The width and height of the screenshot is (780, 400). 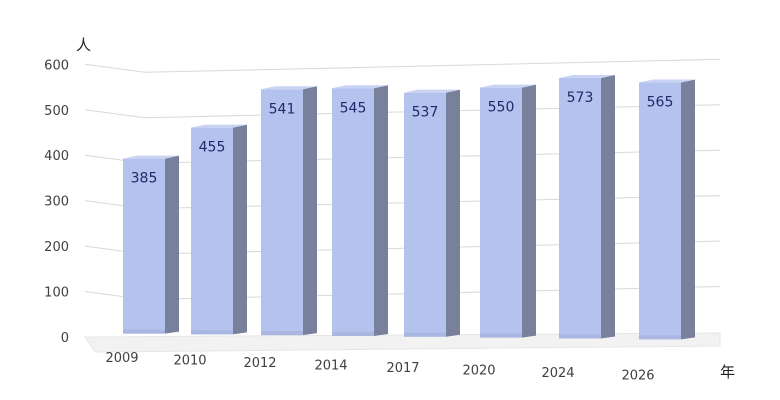 What do you see at coordinates (56, 247) in the screenshot?
I see `y-tick-label: 200` at bounding box center [56, 247].